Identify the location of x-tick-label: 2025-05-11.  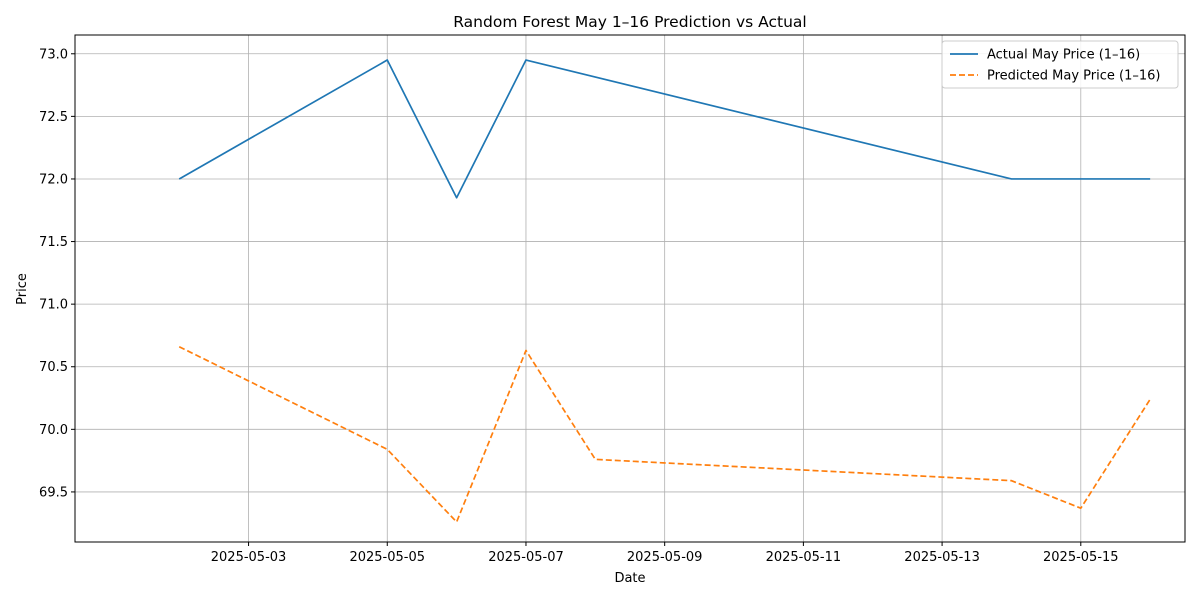
(804, 557).